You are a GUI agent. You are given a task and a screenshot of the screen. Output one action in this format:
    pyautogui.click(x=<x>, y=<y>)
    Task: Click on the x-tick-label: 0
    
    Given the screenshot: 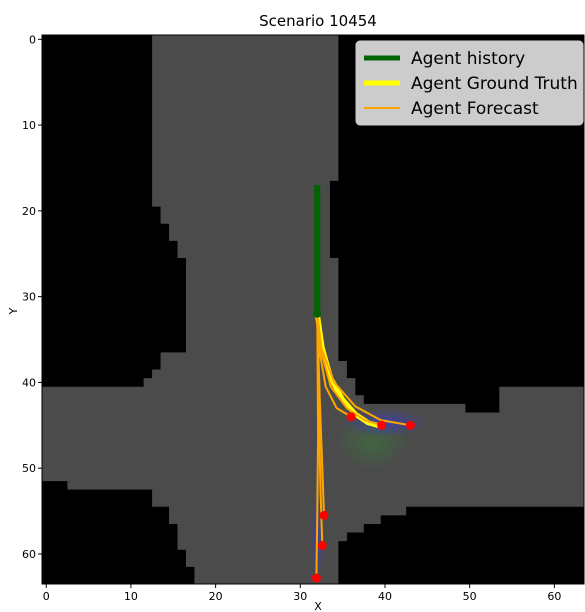 What is the action you would take?
    pyautogui.click(x=46, y=596)
    